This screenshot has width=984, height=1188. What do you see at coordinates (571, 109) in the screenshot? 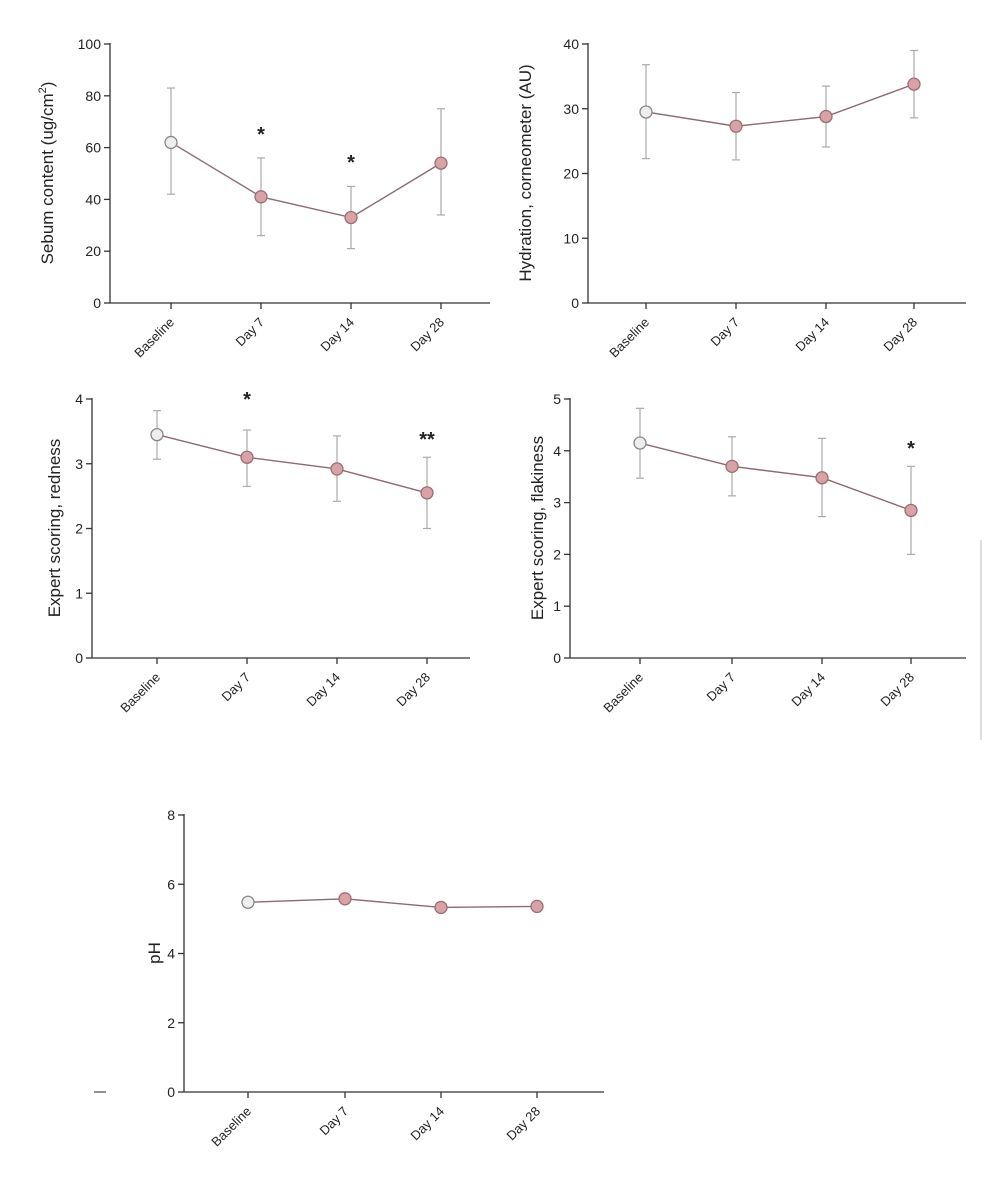
I see `y-tick-label: 30` at bounding box center [571, 109].